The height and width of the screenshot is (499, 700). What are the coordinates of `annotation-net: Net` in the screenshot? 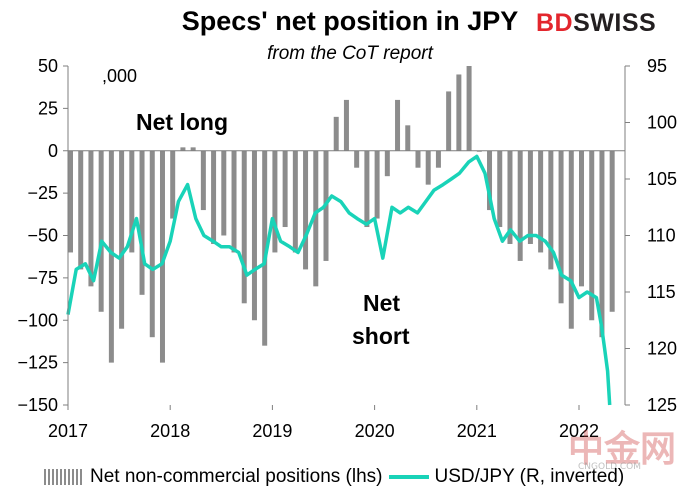 It's located at (381, 303).